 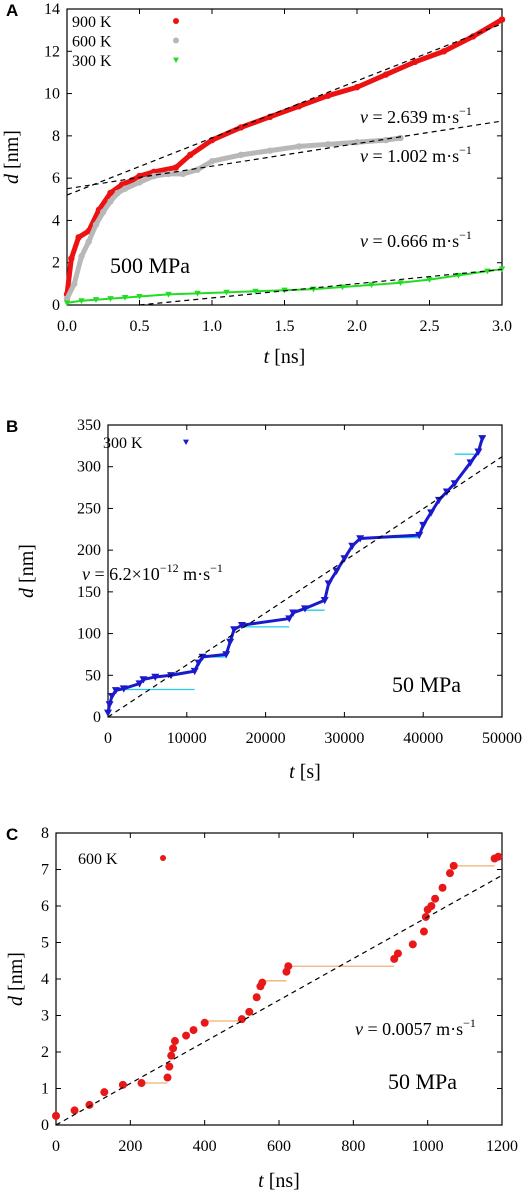 What do you see at coordinates (426, 684) in the screenshot?
I see `pressure-annotation: 50 MPa` at bounding box center [426, 684].